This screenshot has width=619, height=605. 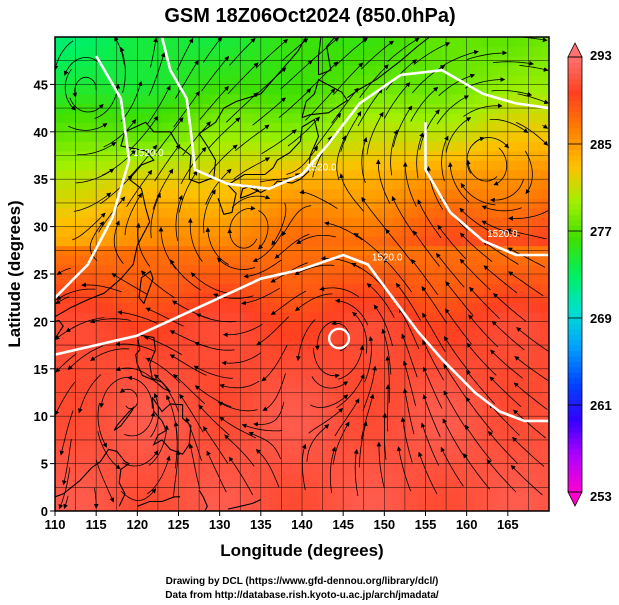 What do you see at coordinates (575, 108) in the screenshot?
I see `colorbar-segment` at bounding box center [575, 108].